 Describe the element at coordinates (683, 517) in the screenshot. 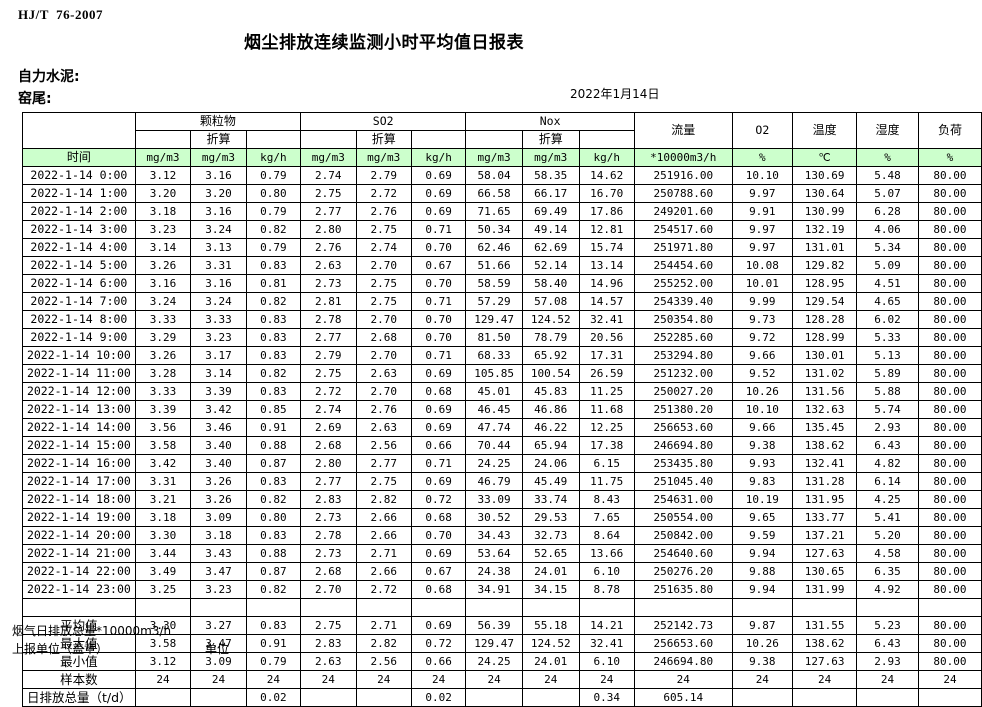

I see `cell-value: 250554.00` at that location.